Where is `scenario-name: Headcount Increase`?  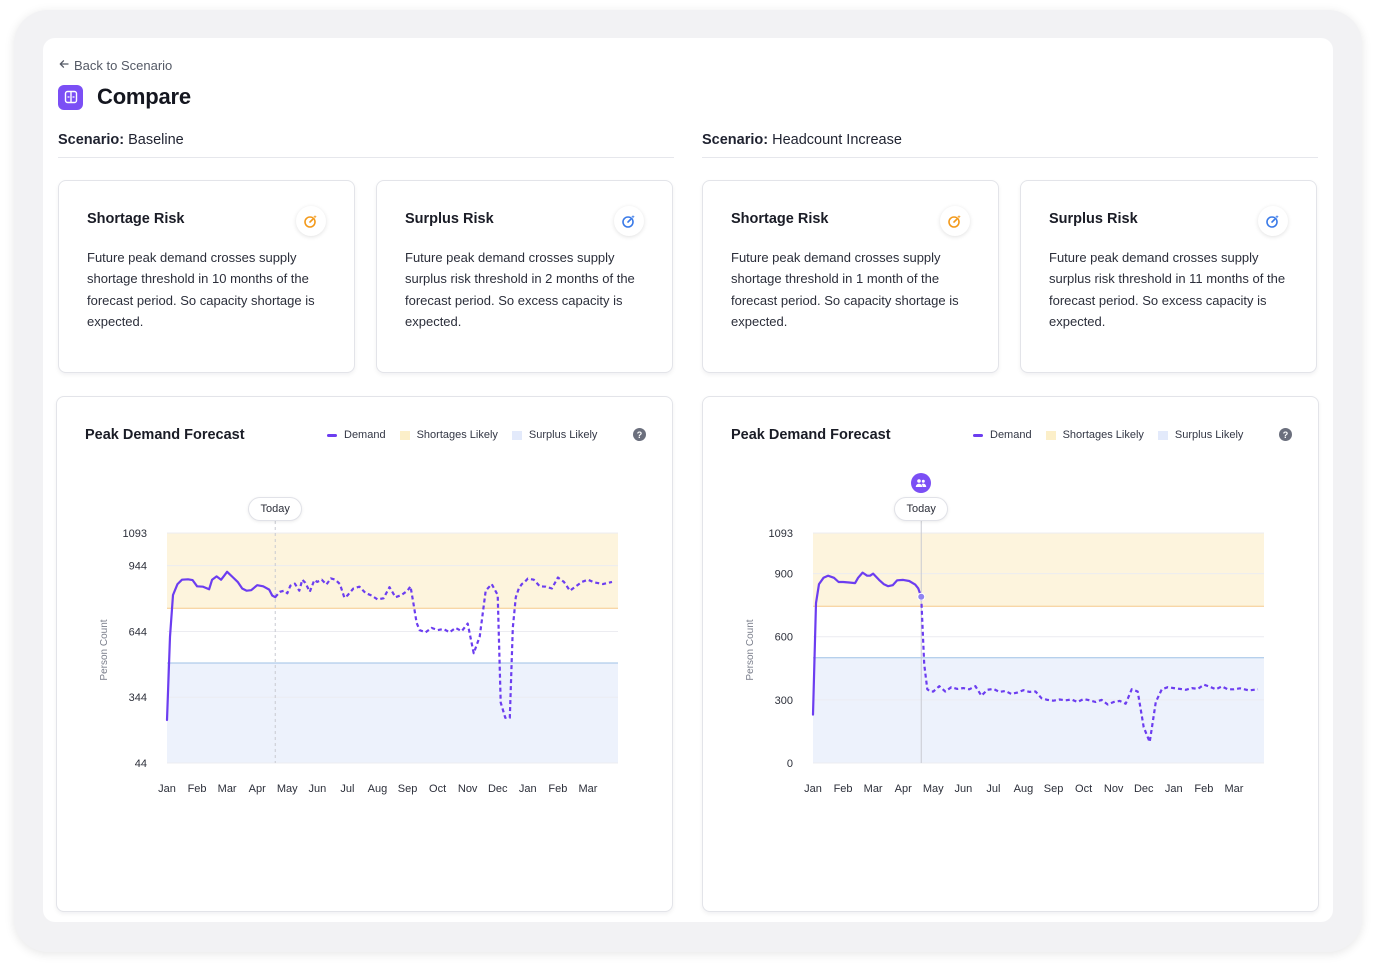 scenario-name: Headcount Increase is located at coordinates (837, 140).